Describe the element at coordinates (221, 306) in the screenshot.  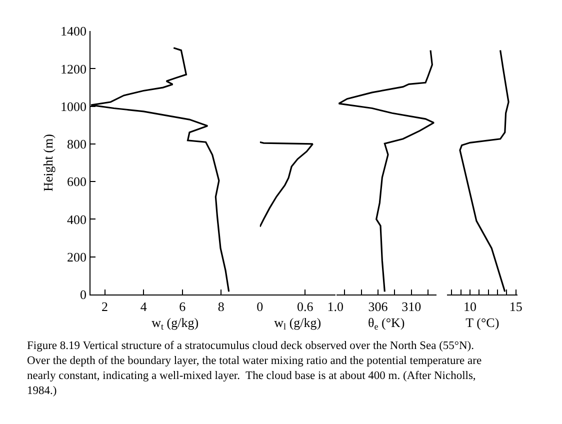
I see `x-tick-label: 8` at that location.